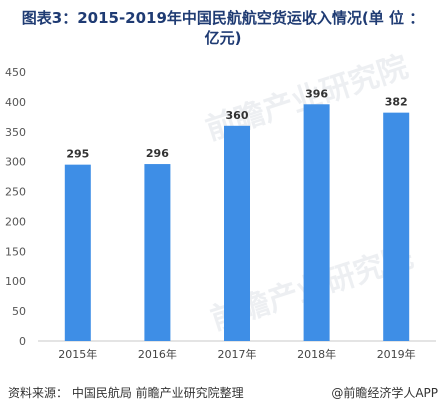 The height and width of the screenshot is (413, 446). What do you see at coordinates (15, 221) in the screenshot?
I see `y-tick-label: 200` at bounding box center [15, 221].